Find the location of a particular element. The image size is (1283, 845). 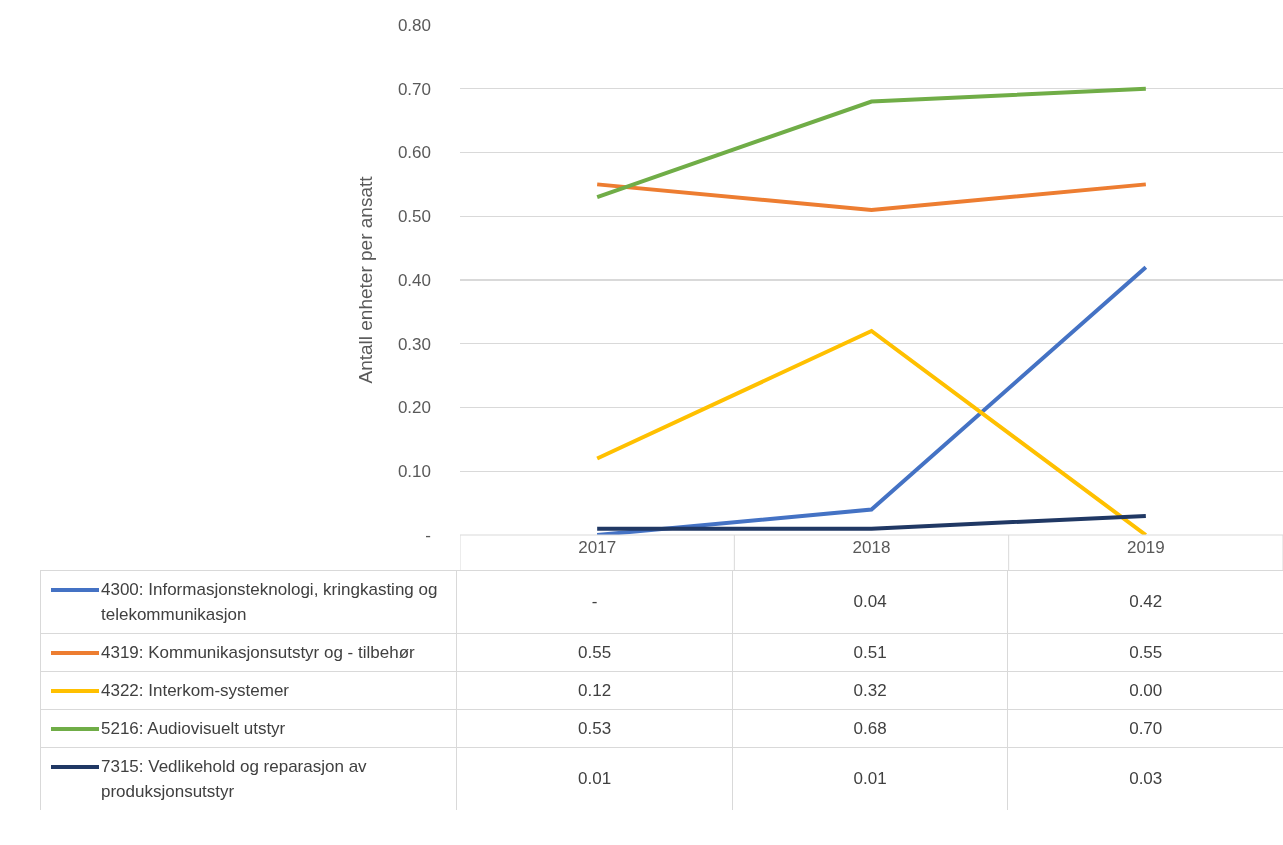

legend-label: 4300: Informasjonsteknologi, kringkasting og telekommunikasjon is located at coordinates (270, 602).